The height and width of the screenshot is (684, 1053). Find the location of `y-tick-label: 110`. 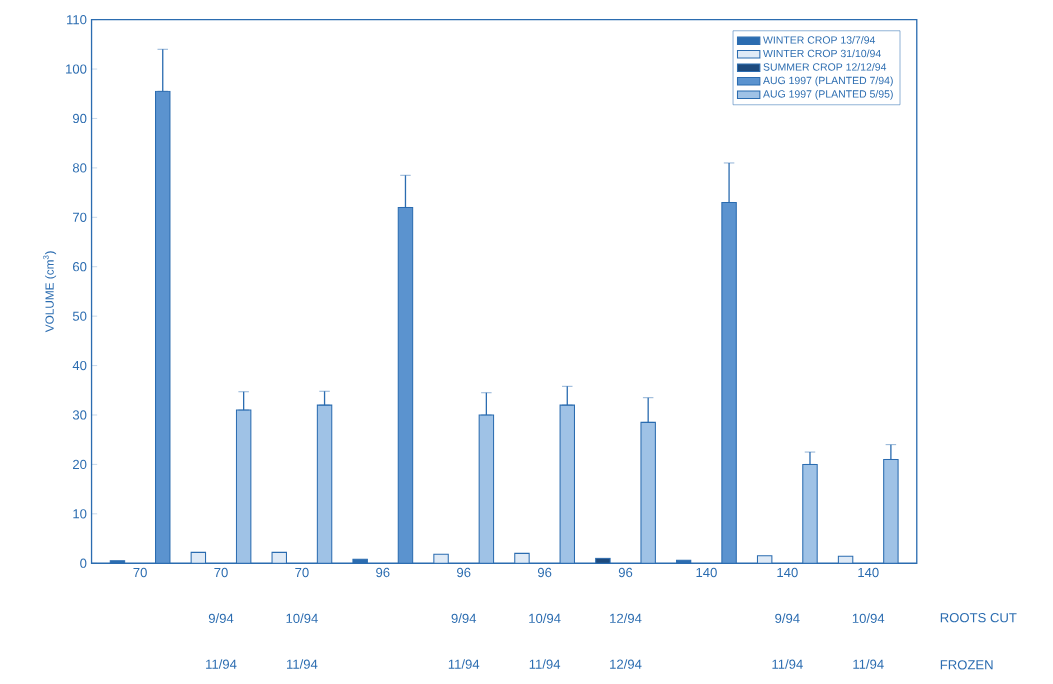

y-tick-label: 110 is located at coordinates (77, 20).